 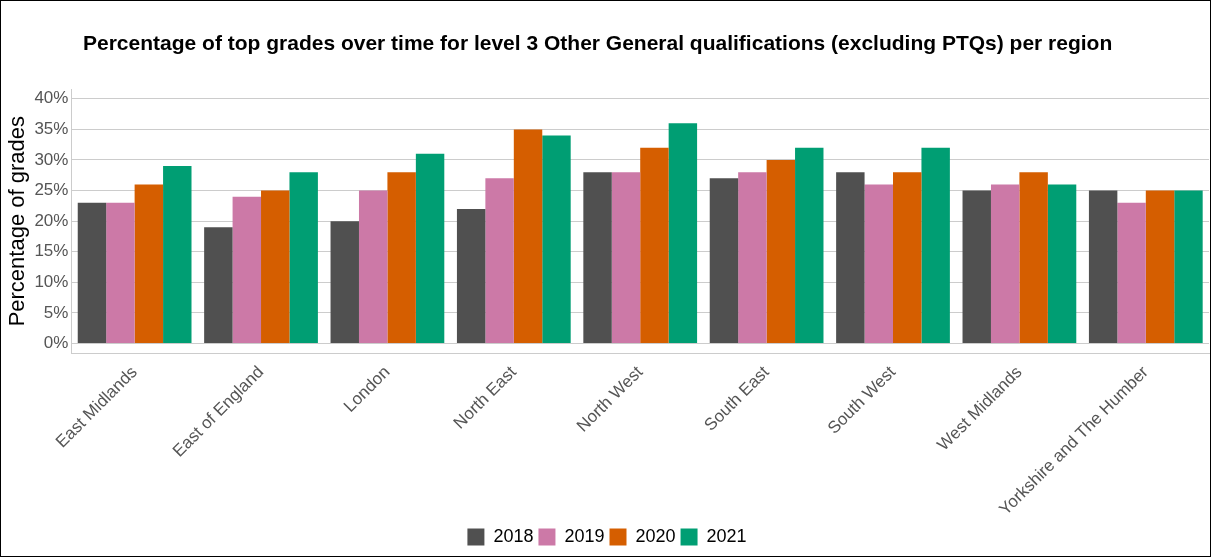 What do you see at coordinates (584, 535) in the screenshot?
I see `legend-label: 2019` at bounding box center [584, 535].